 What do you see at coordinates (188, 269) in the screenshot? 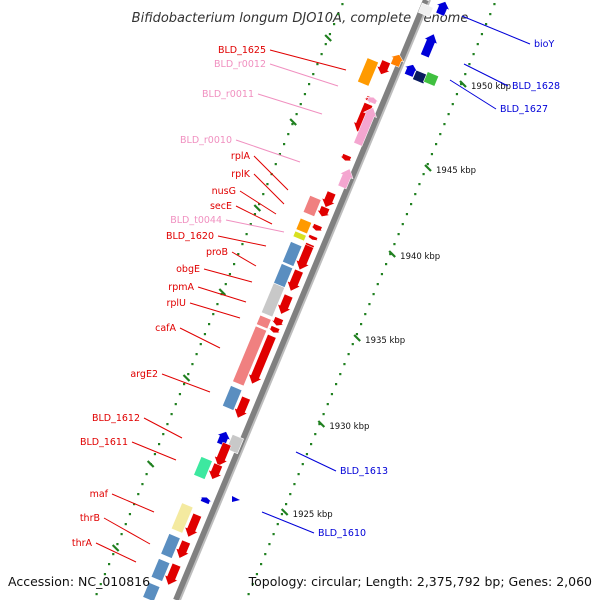
I see `gene-label-obge: obgE` at bounding box center [188, 269].